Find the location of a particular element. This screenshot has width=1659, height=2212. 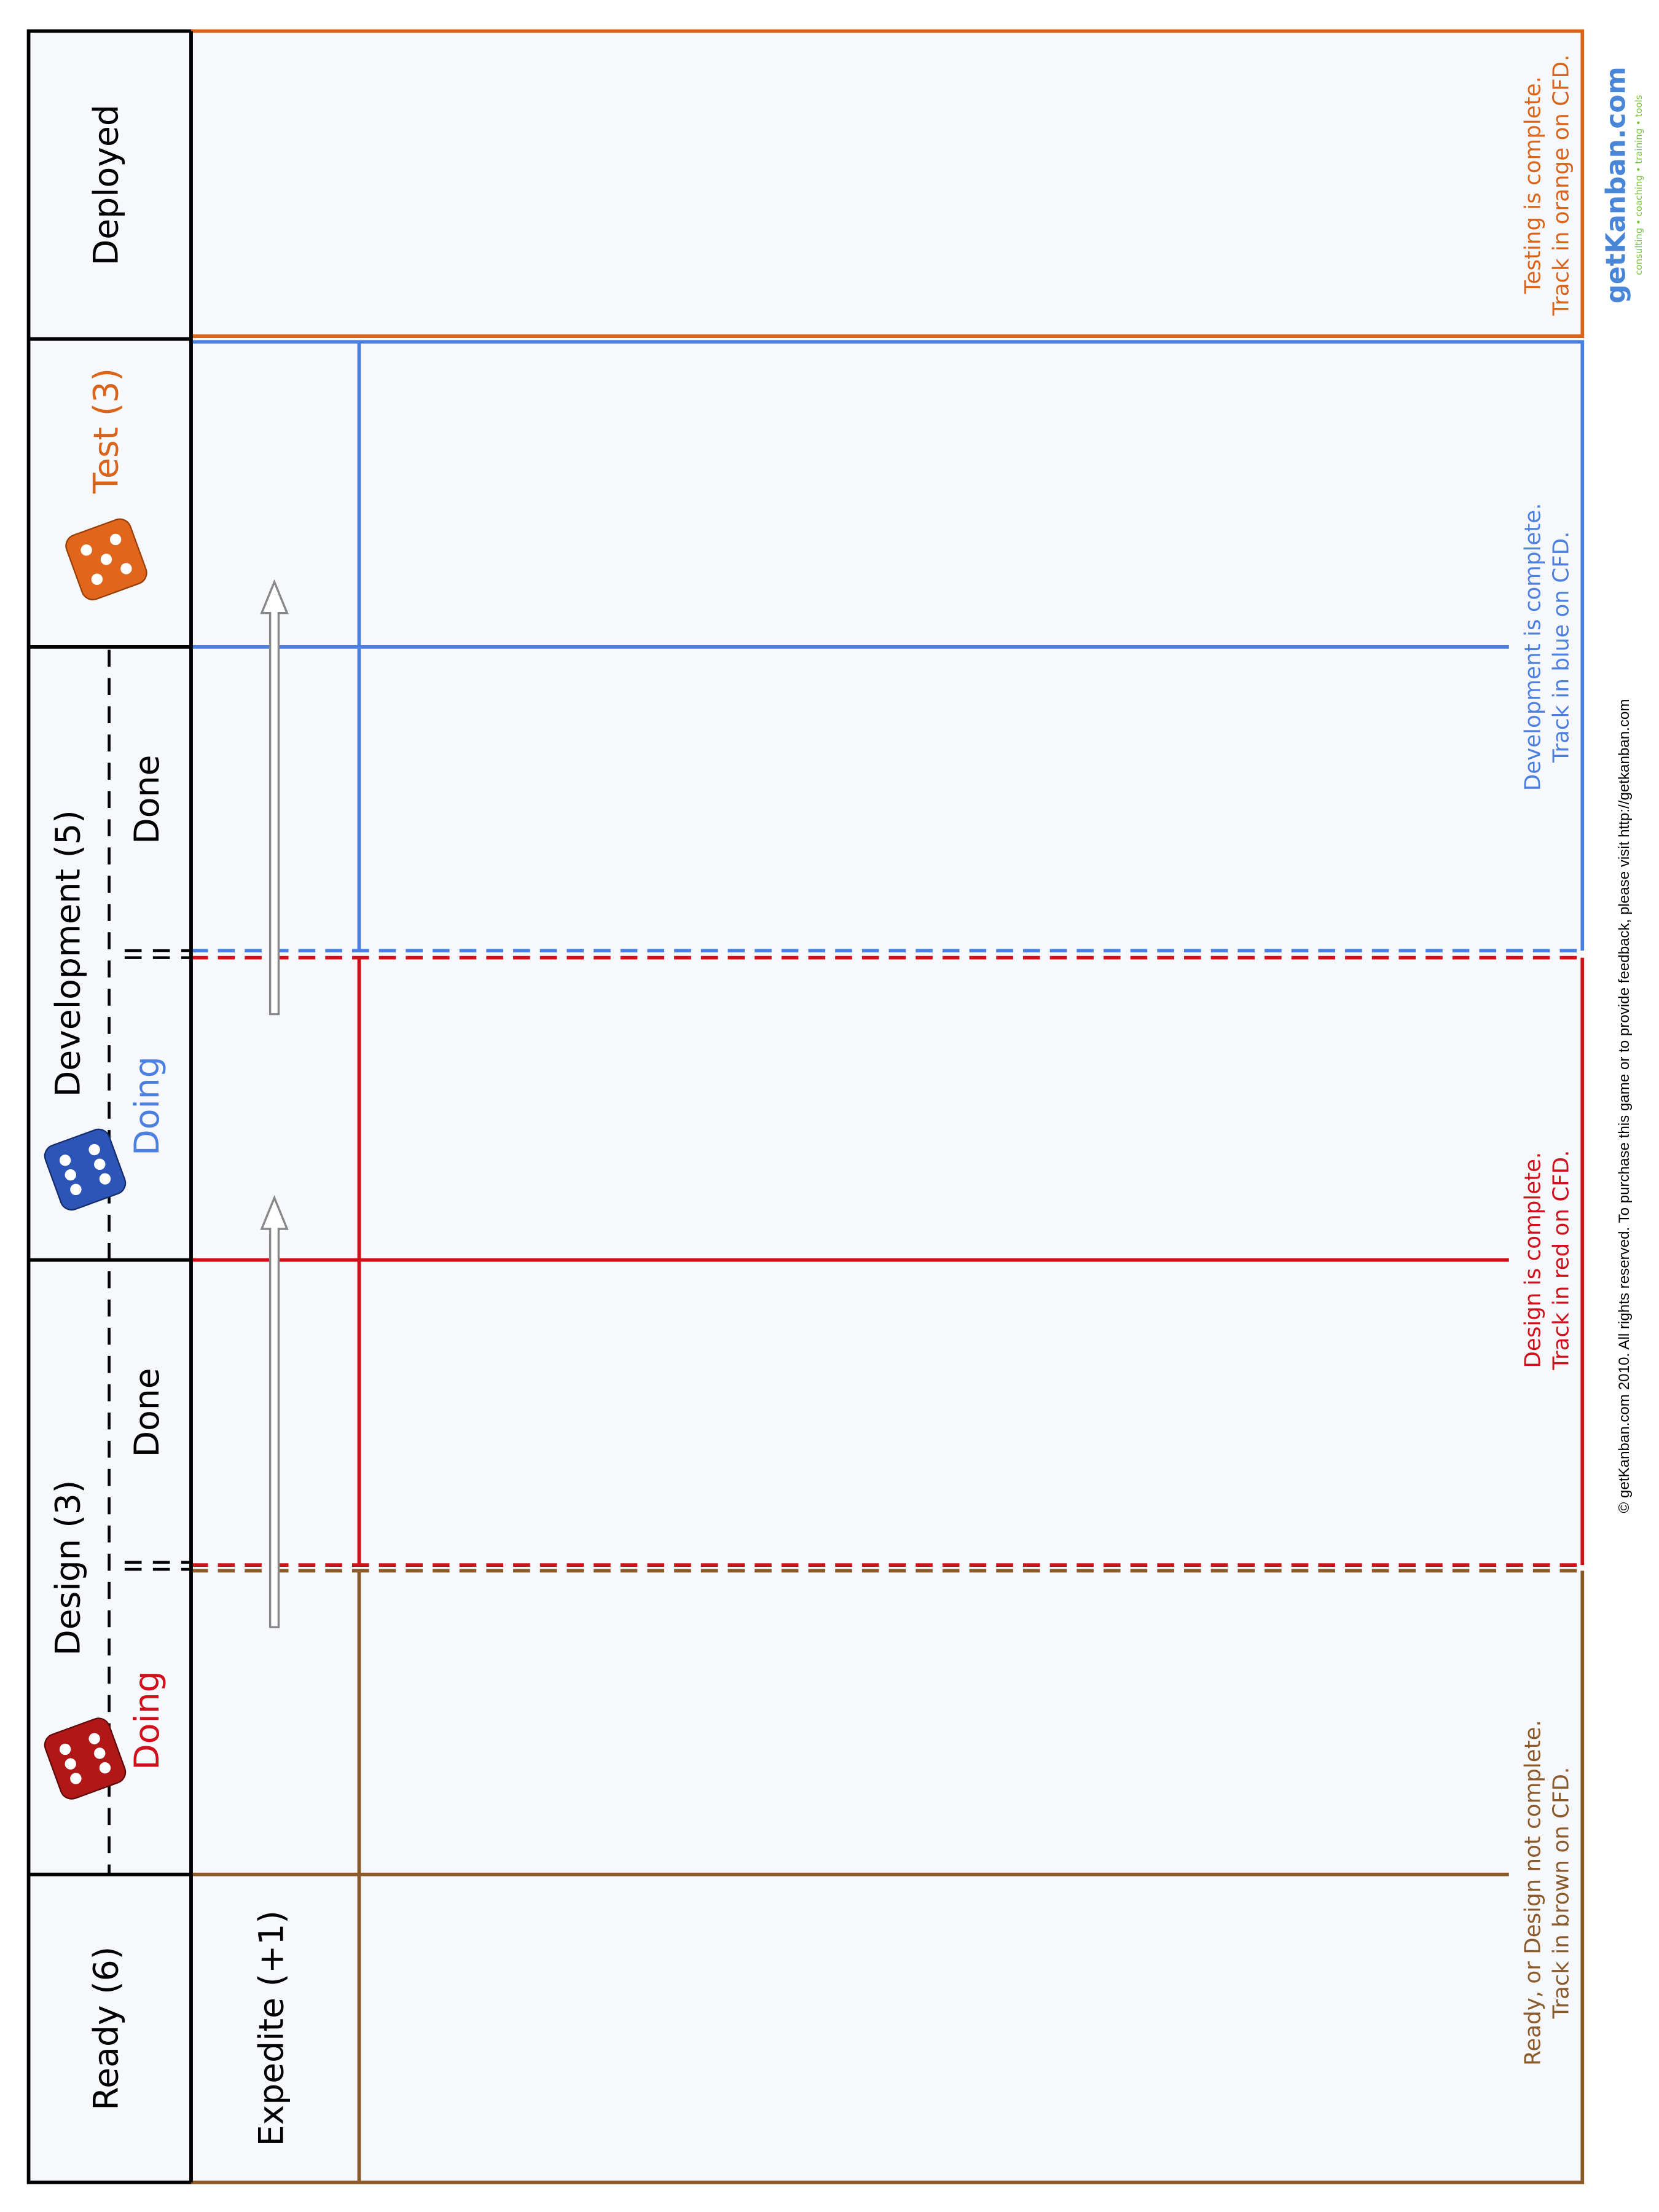

note-line: Track in brown on CFD. is located at coordinates (1561, 1893).